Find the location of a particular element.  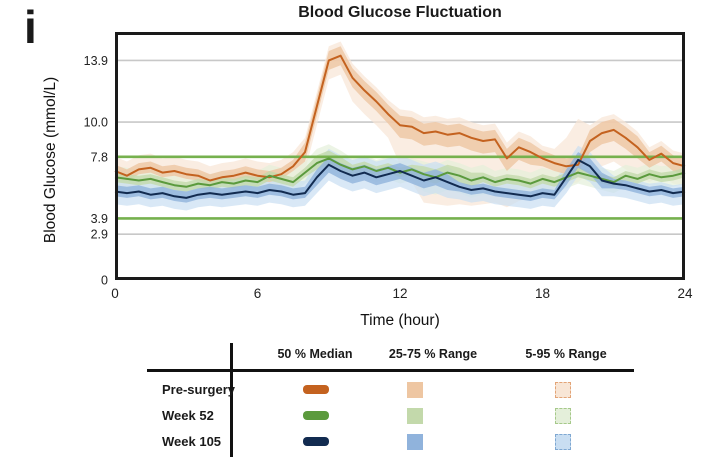

x-axis-label: Time (hour) is located at coordinates (400, 320).